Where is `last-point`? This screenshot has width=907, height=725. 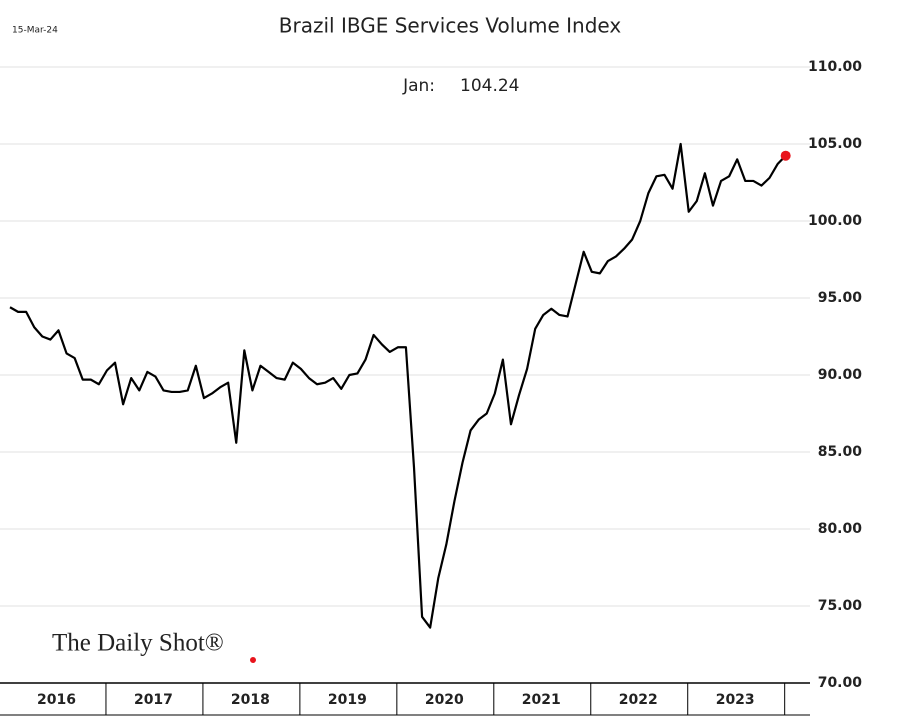 last-point is located at coordinates (785, 155).